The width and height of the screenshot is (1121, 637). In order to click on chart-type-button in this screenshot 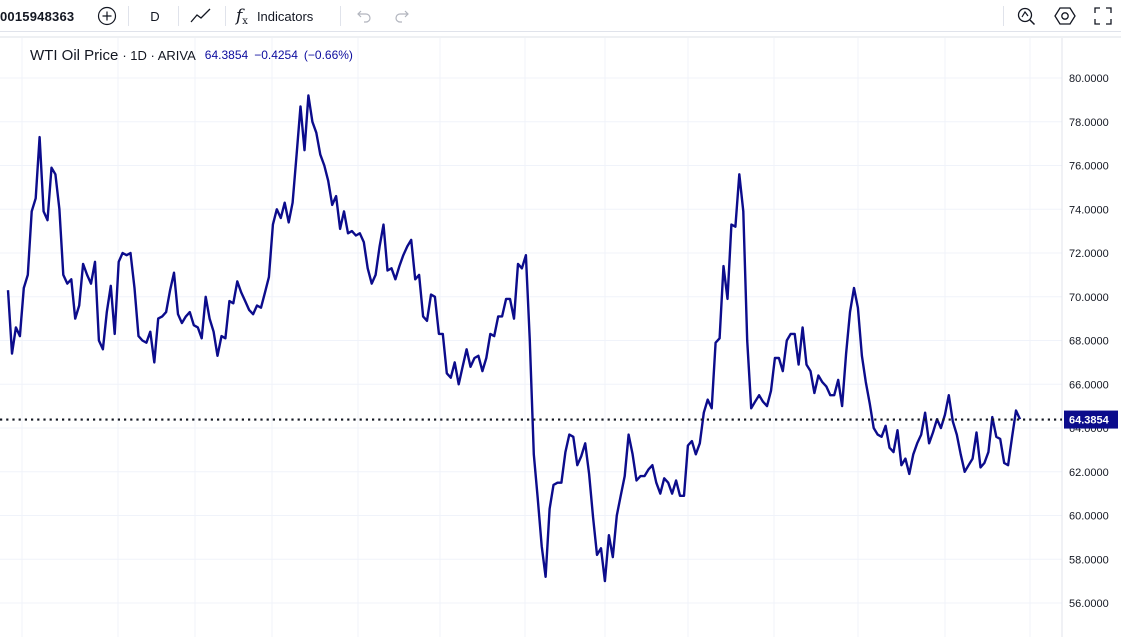, I will do `click(201, 16)`.